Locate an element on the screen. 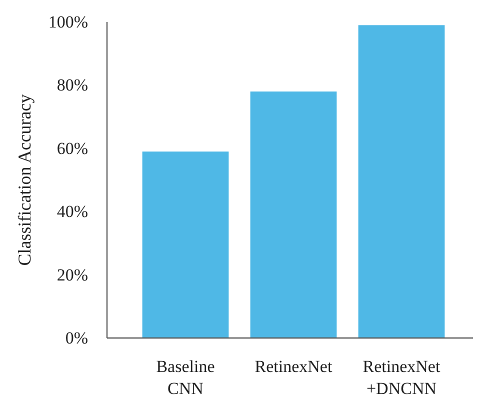  y-tick-label: 80% is located at coordinates (72, 85).